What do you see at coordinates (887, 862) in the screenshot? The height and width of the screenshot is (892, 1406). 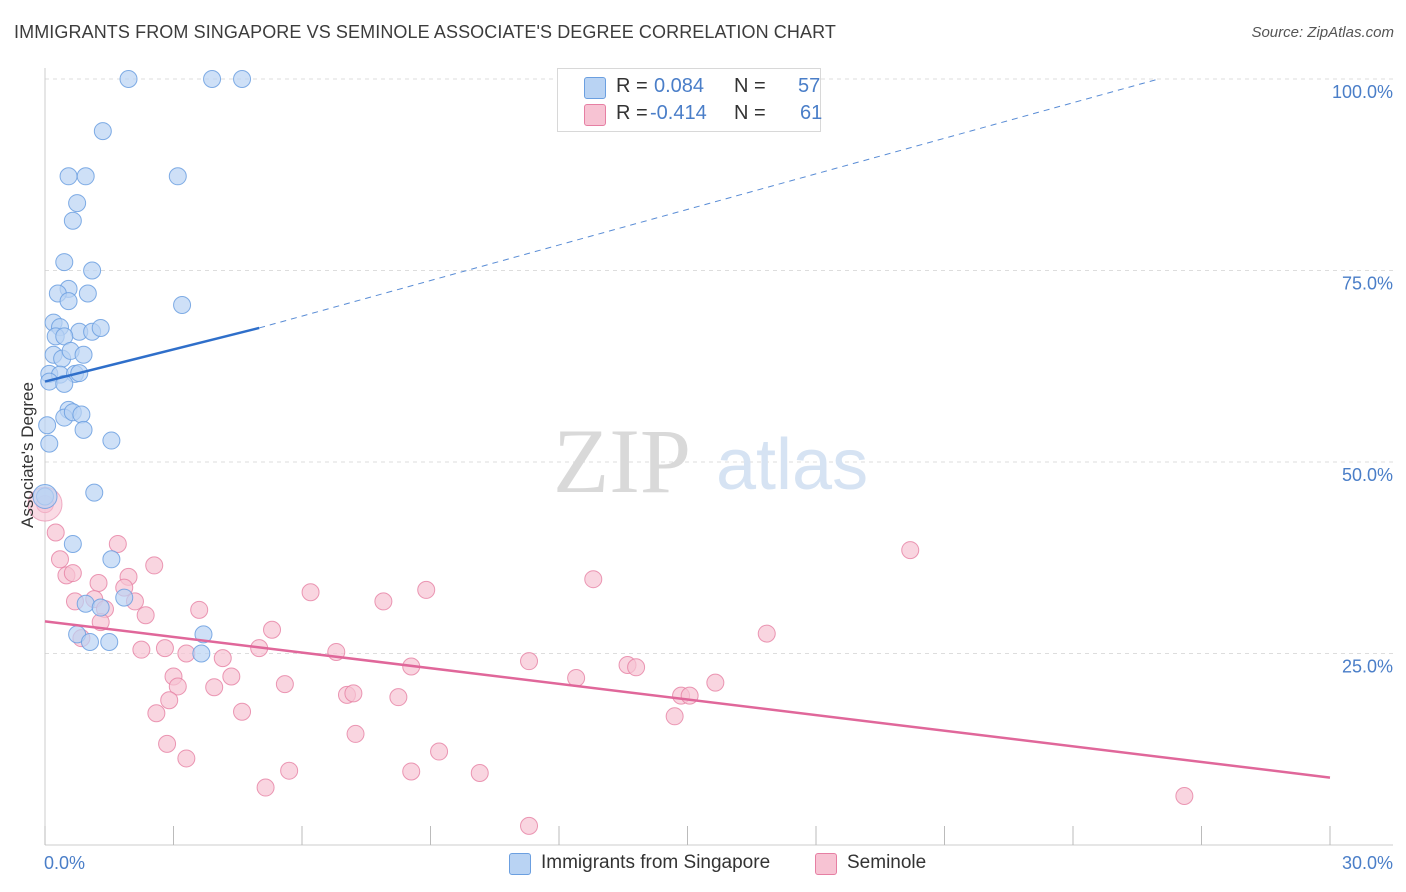 I see `bottom-legend-label: Seminole` at bounding box center [887, 862].